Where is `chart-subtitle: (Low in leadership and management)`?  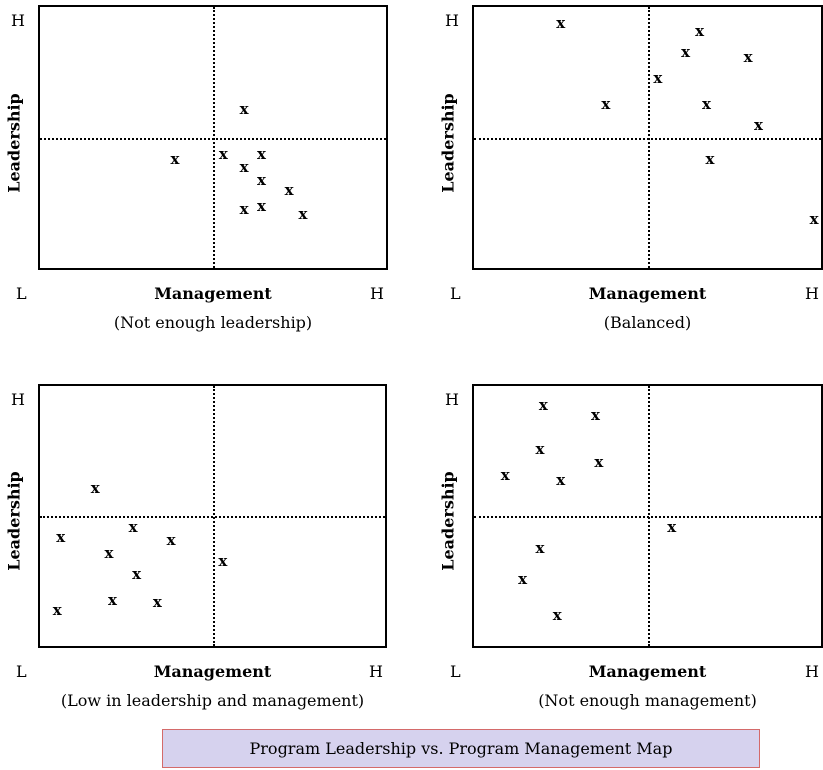 chart-subtitle: (Low in leadership and management) is located at coordinates (212, 700).